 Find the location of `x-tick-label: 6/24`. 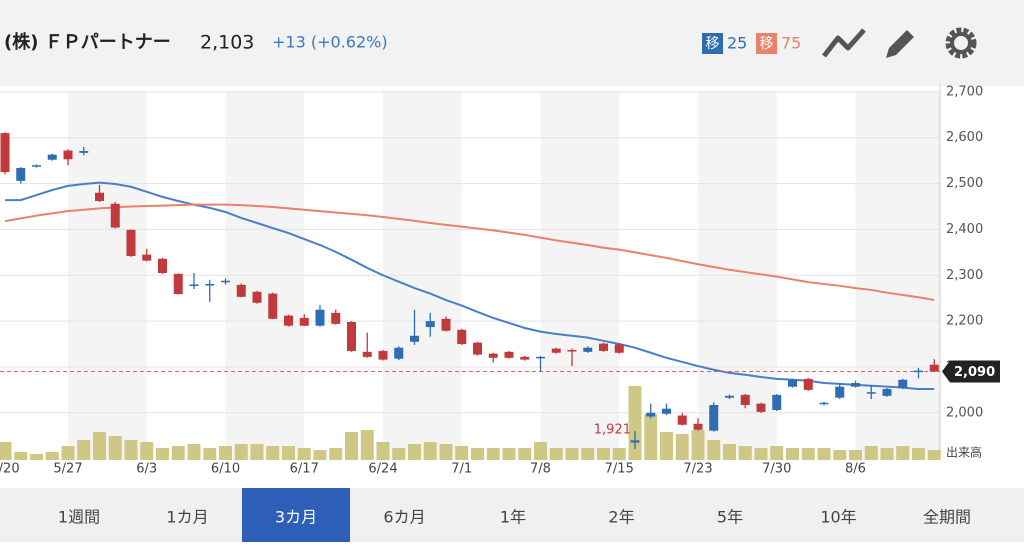

x-tick-label: 6/24 is located at coordinates (382, 469).